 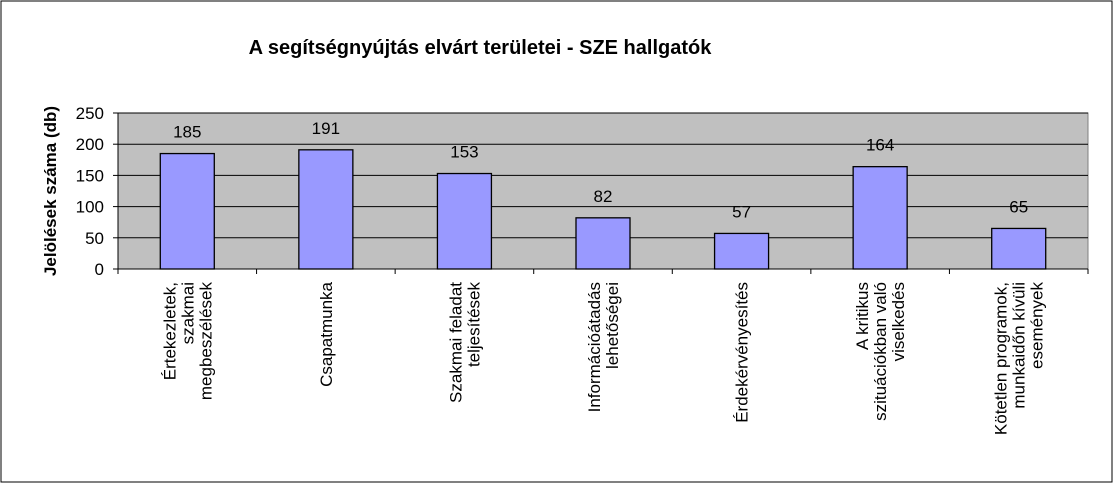 What do you see at coordinates (464, 152) in the screenshot?
I see `value-label: 153` at bounding box center [464, 152].